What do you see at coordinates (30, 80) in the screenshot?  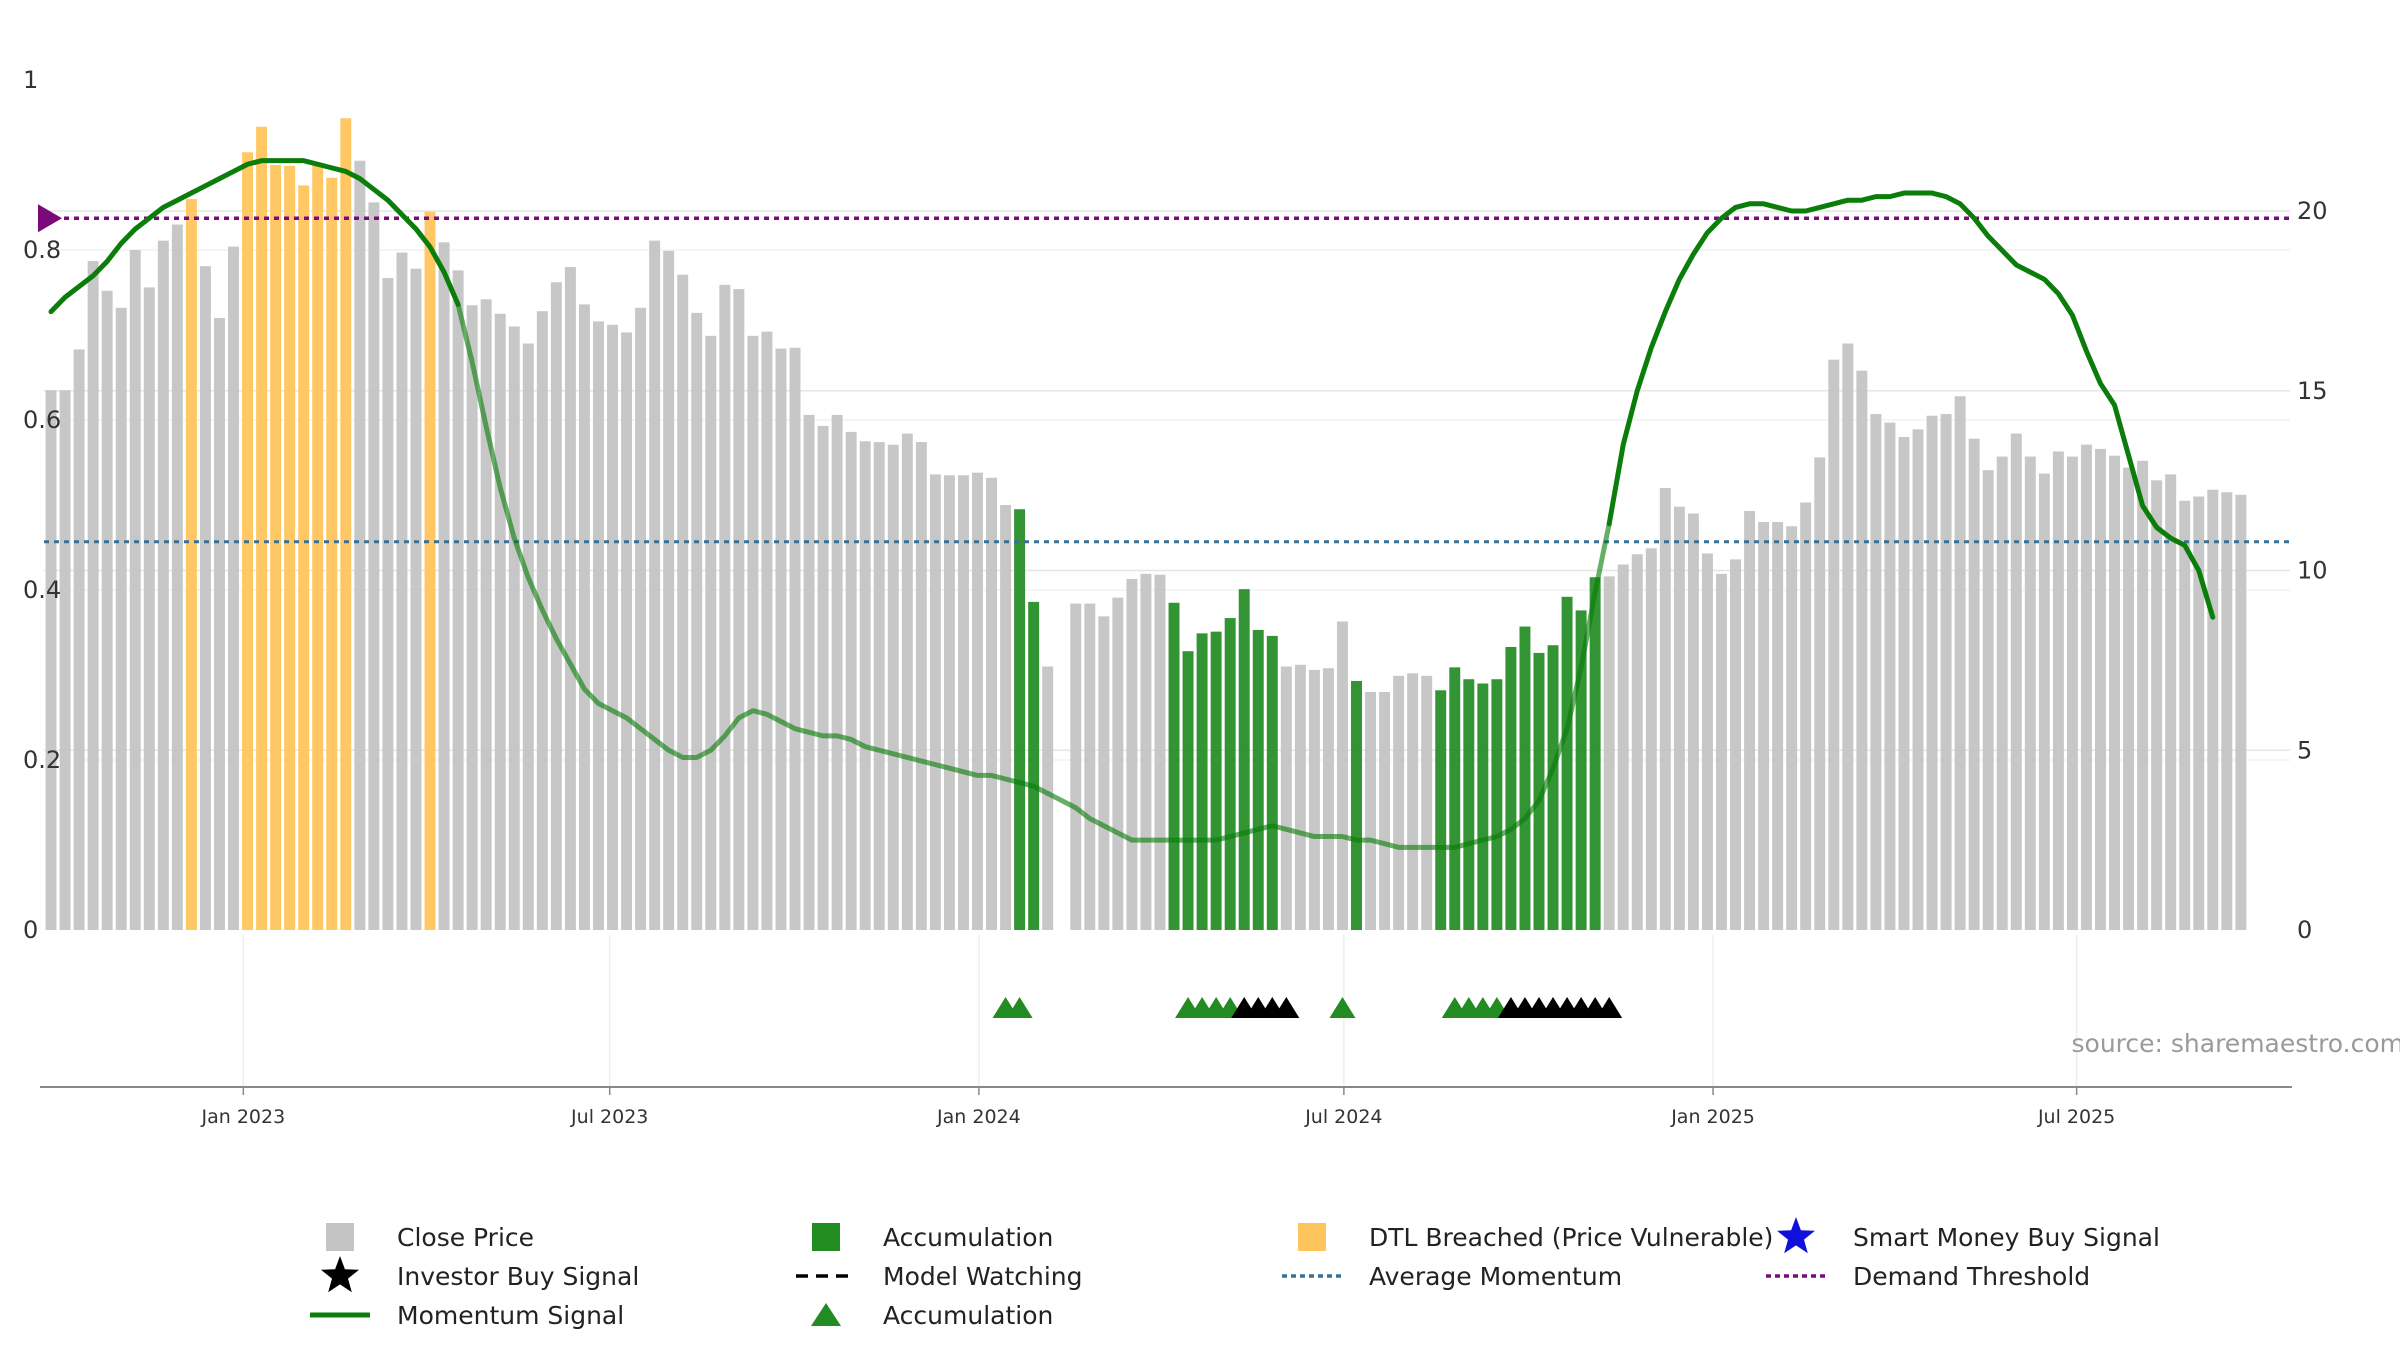 I see `left-tick-label: 1` at bounding box center [30, 80].